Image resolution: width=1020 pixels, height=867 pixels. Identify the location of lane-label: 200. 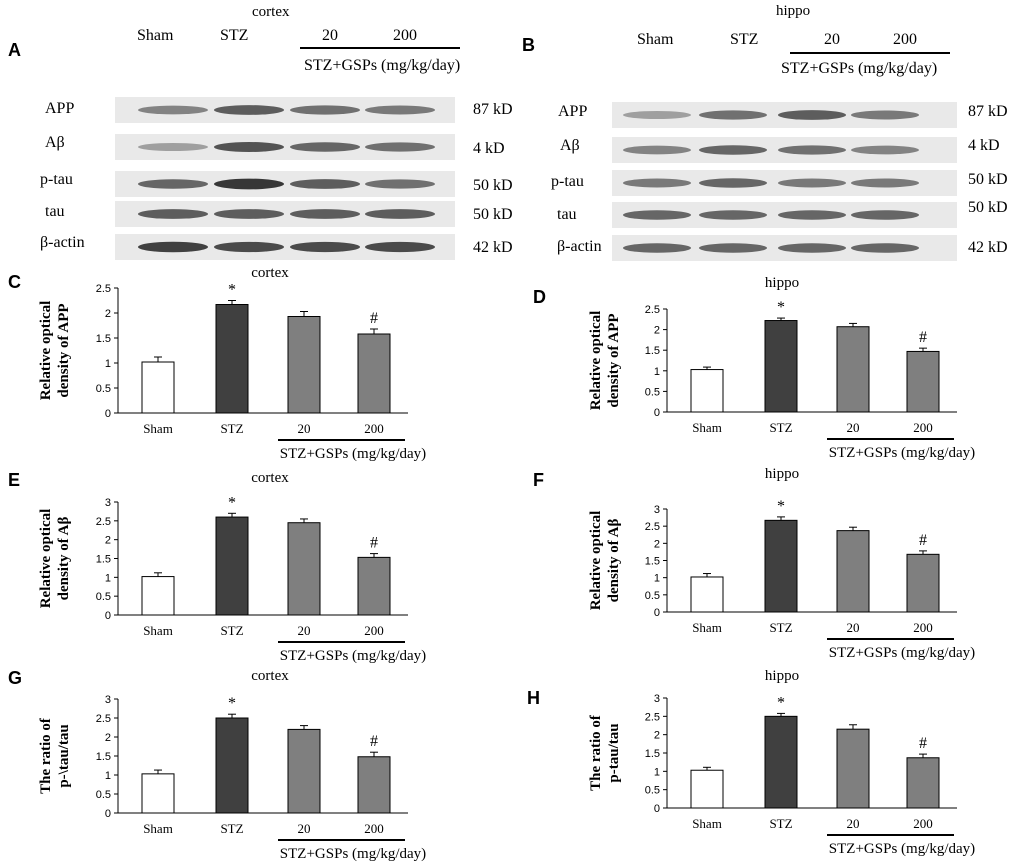
(405, 35).